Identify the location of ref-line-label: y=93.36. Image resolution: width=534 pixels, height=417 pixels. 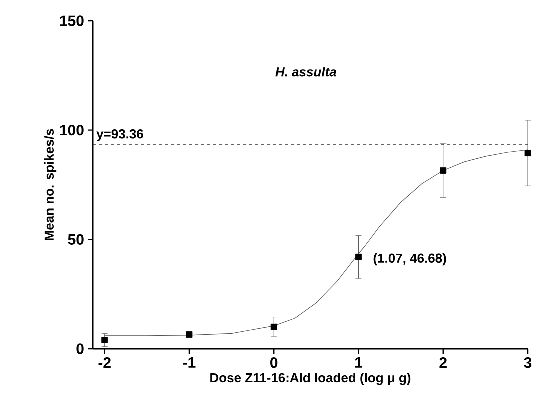
(120, 136).